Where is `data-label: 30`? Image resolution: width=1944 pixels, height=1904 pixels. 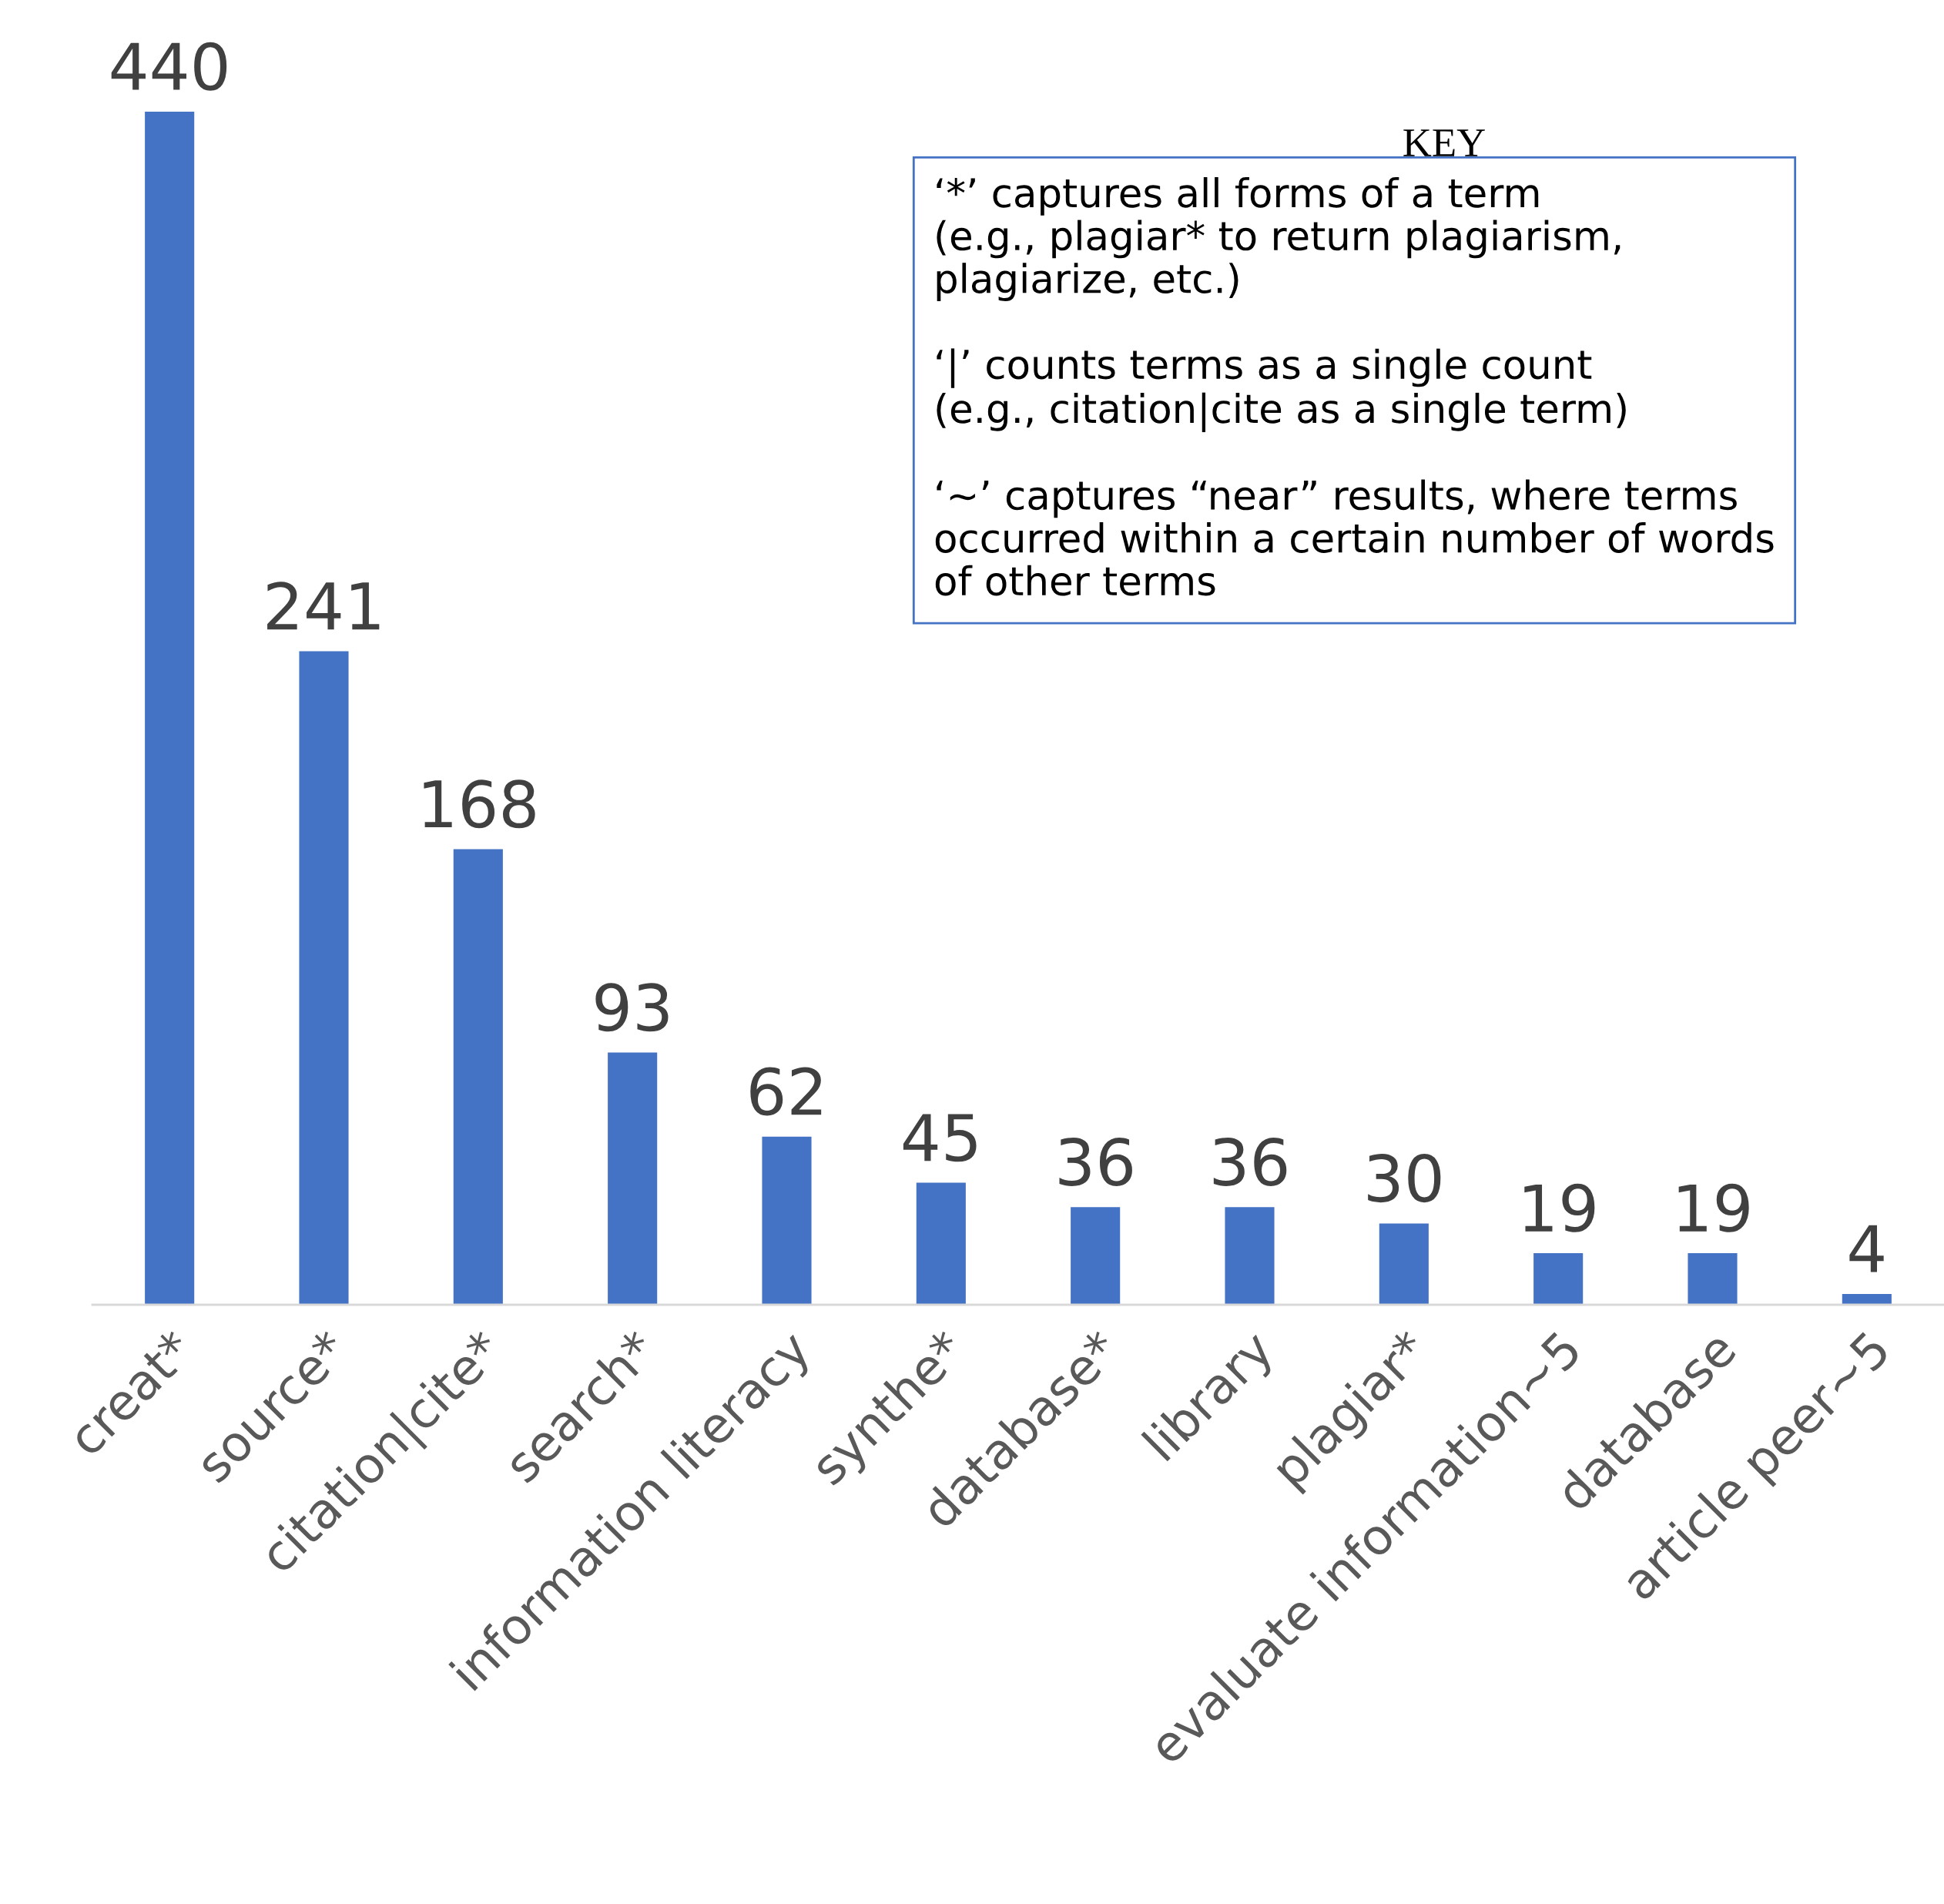
data-label: 30 is located at coordinates (1404, 1178).